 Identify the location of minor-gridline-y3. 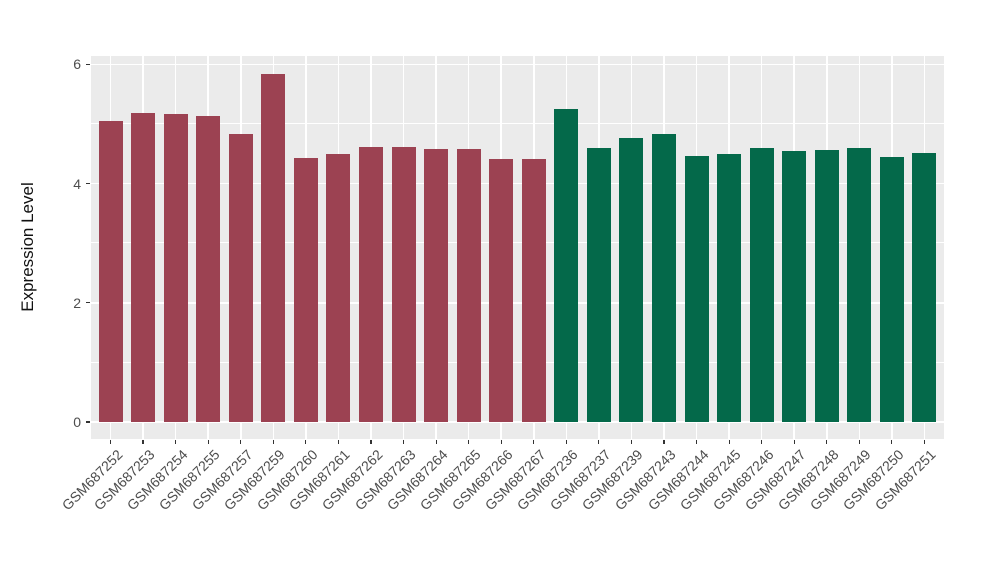
(517, 243).